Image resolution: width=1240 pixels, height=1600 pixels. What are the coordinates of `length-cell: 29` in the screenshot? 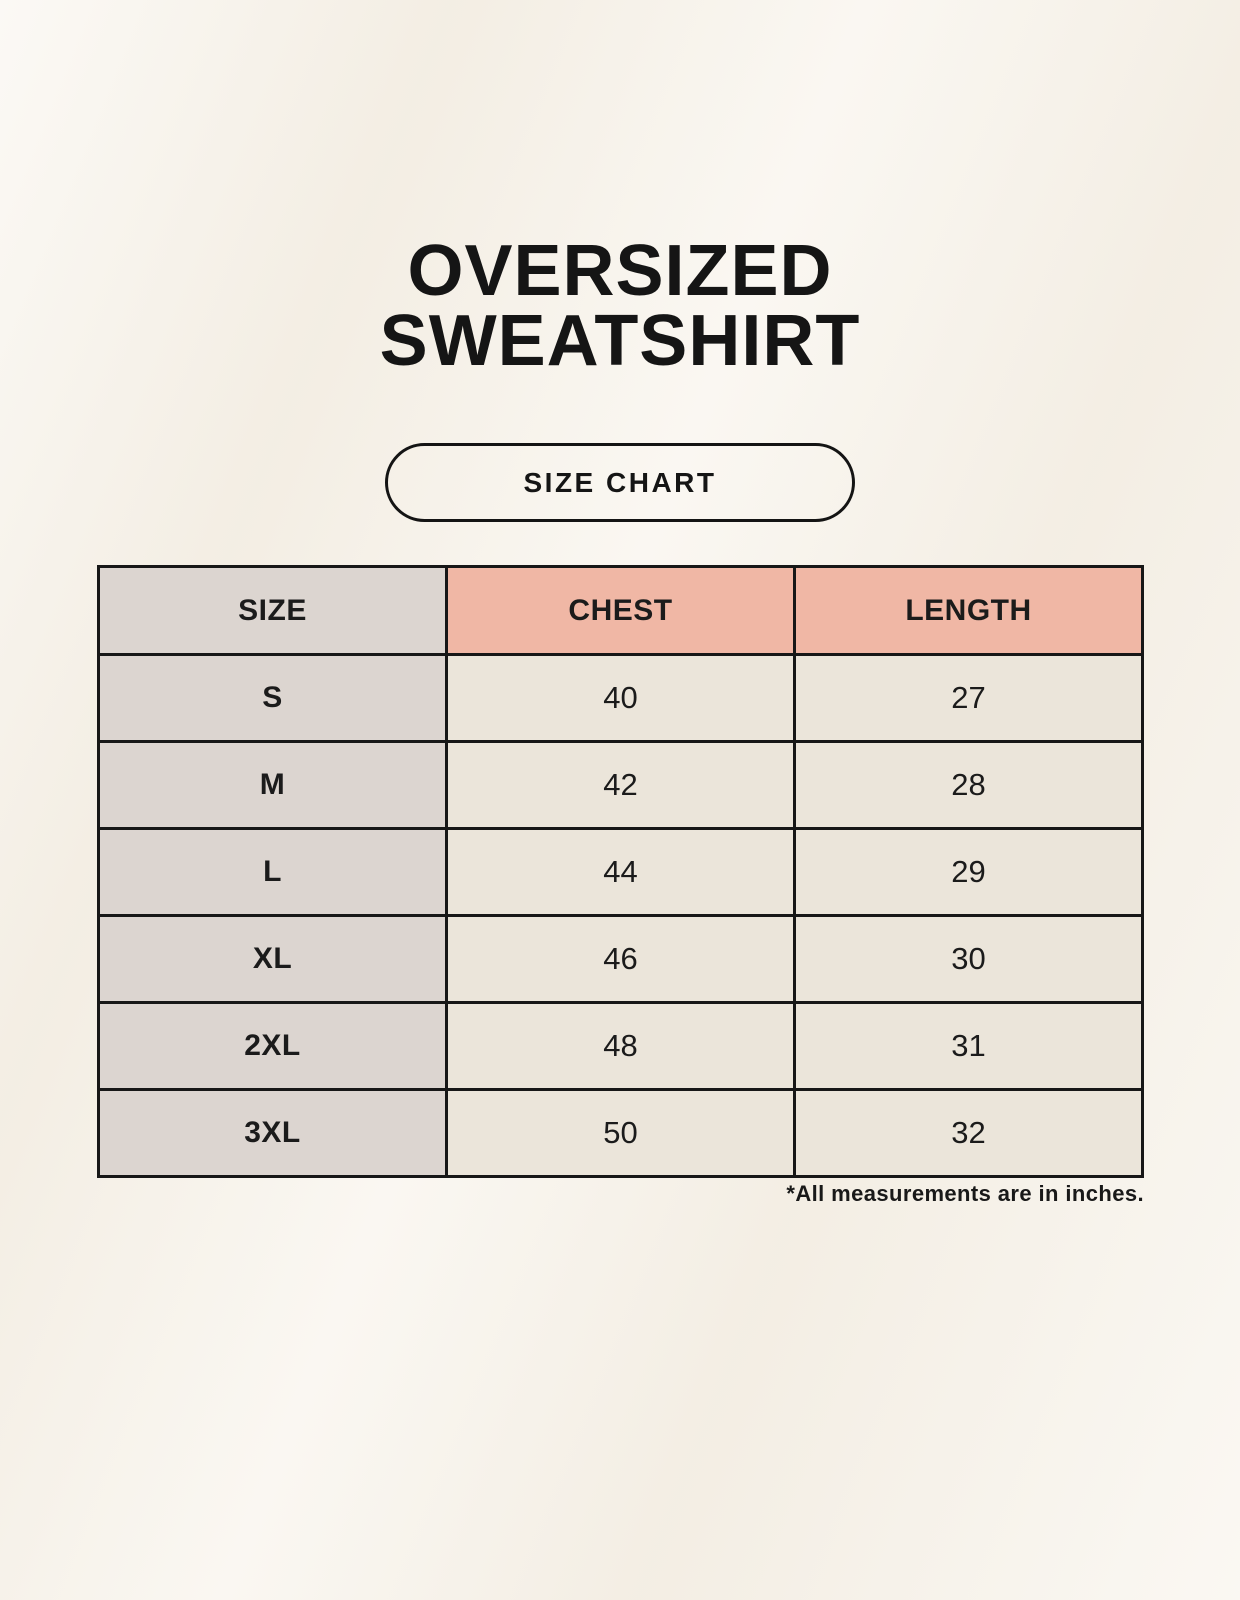 It's located at (968, 872).